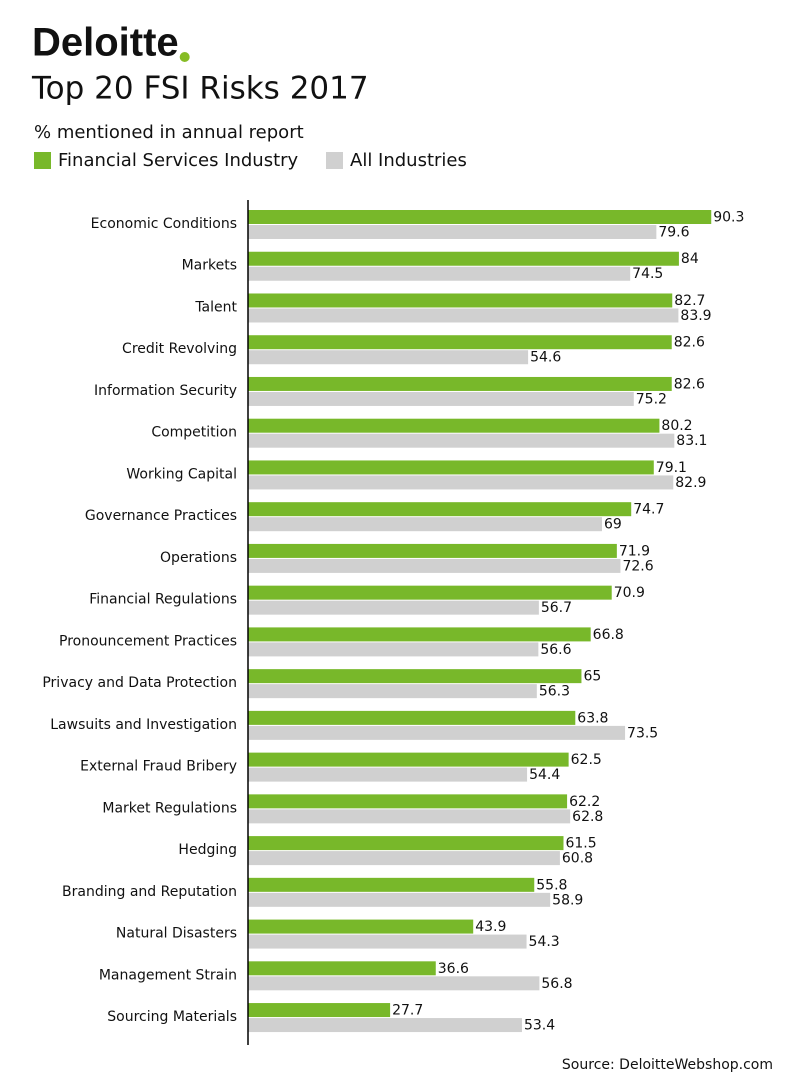 The image size is (788, 1085). I want to click on value-label: 73.5, so click(642, 733).